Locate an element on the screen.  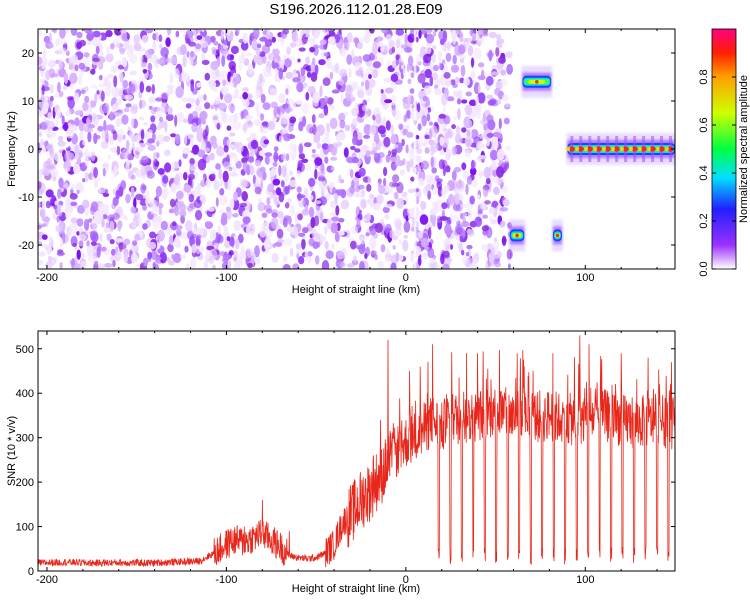
colorbar-gradient is located at coordinates (724, 149).